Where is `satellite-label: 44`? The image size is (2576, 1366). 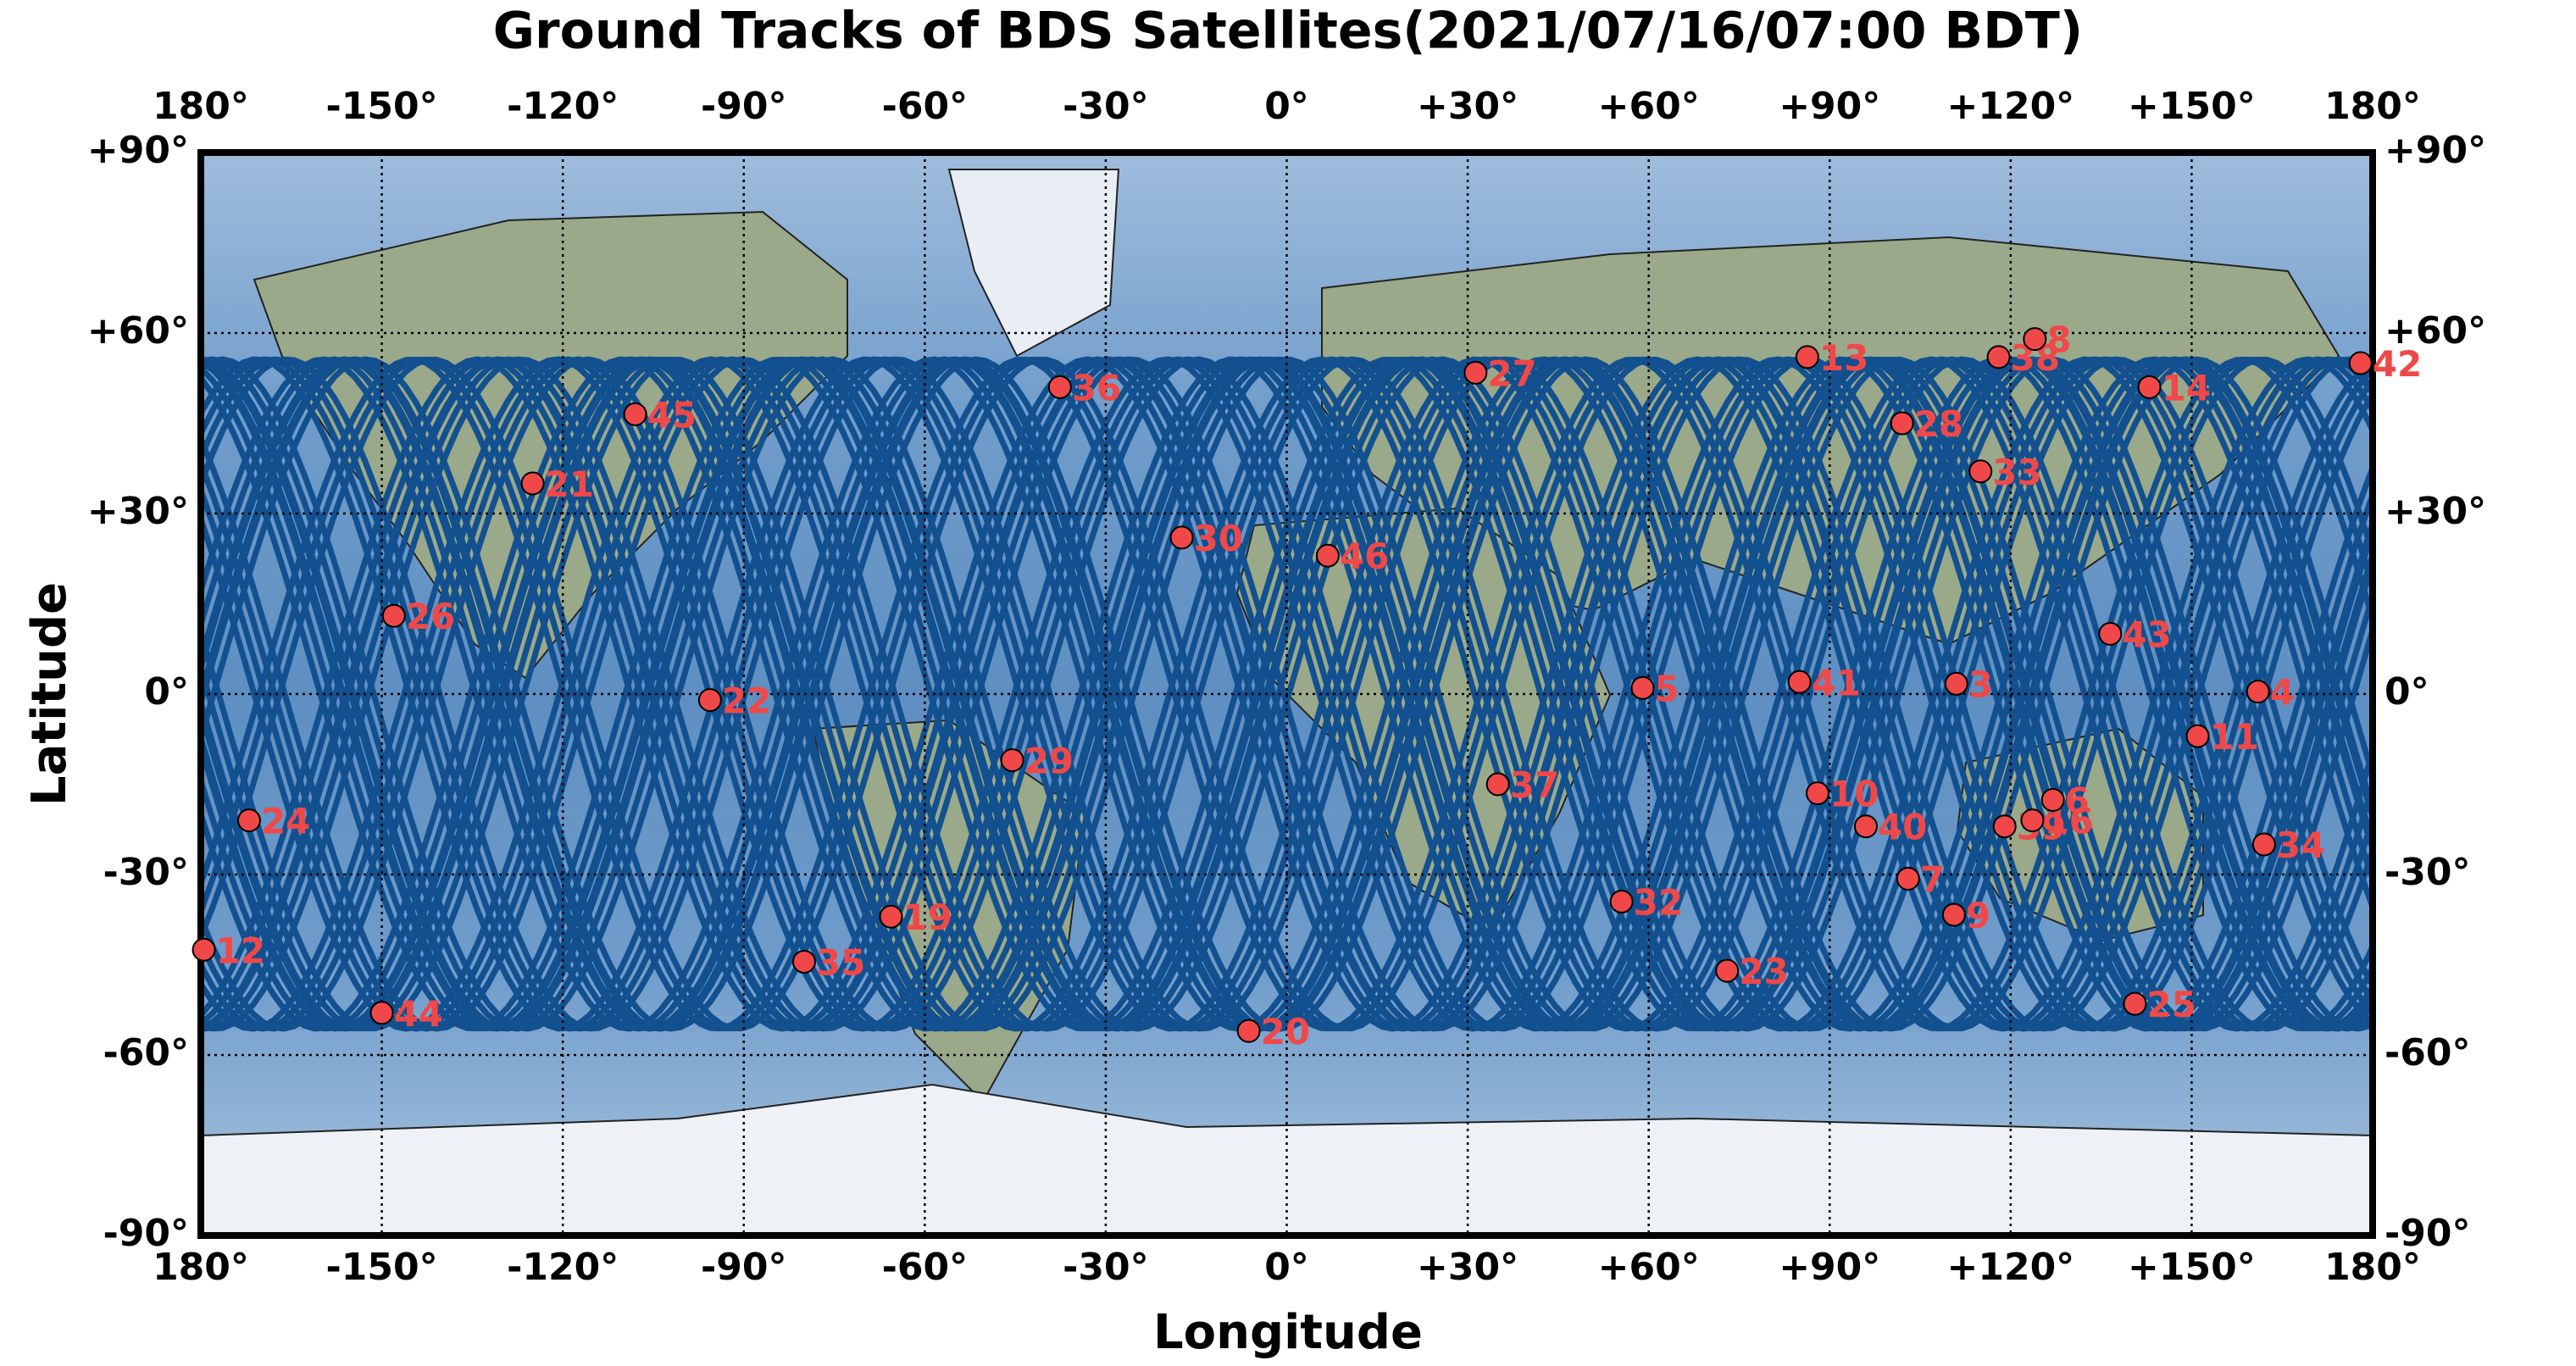 satellite-label: 44 is located at coordinates (418, 1014).